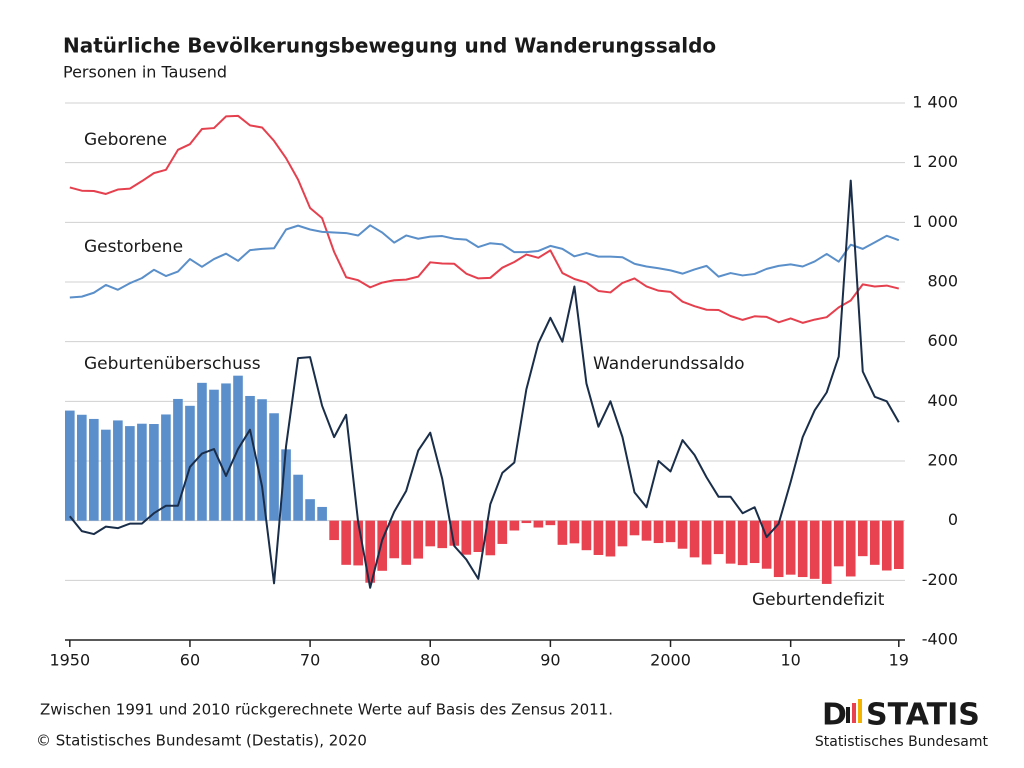 This screenshot has width=1024, height=768. Describe the element at coordinates (899, 660) in the screenshot. I see `x-tick-label: 19` at that location.